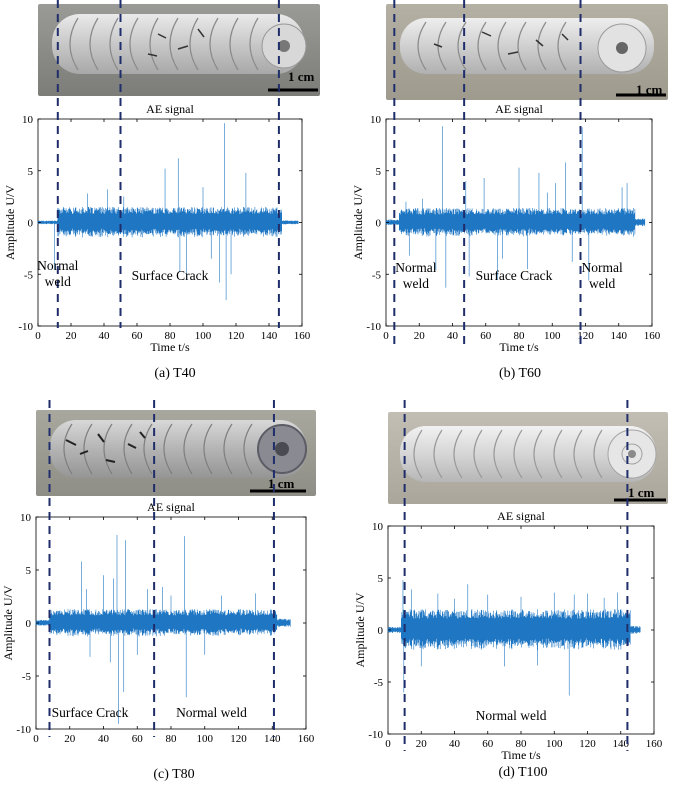 This screenshot has height=794, width=685. I want to click on weld-bead-image-b, so click(527, 52).